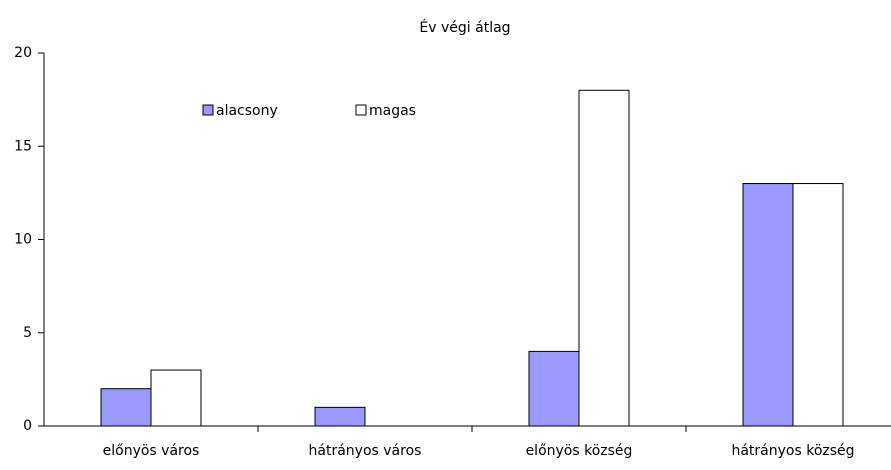  What do you see at coordinates (247, 111) in the screenshot?
I see `legend-label: alacsony` at bounding box center [247, 111].